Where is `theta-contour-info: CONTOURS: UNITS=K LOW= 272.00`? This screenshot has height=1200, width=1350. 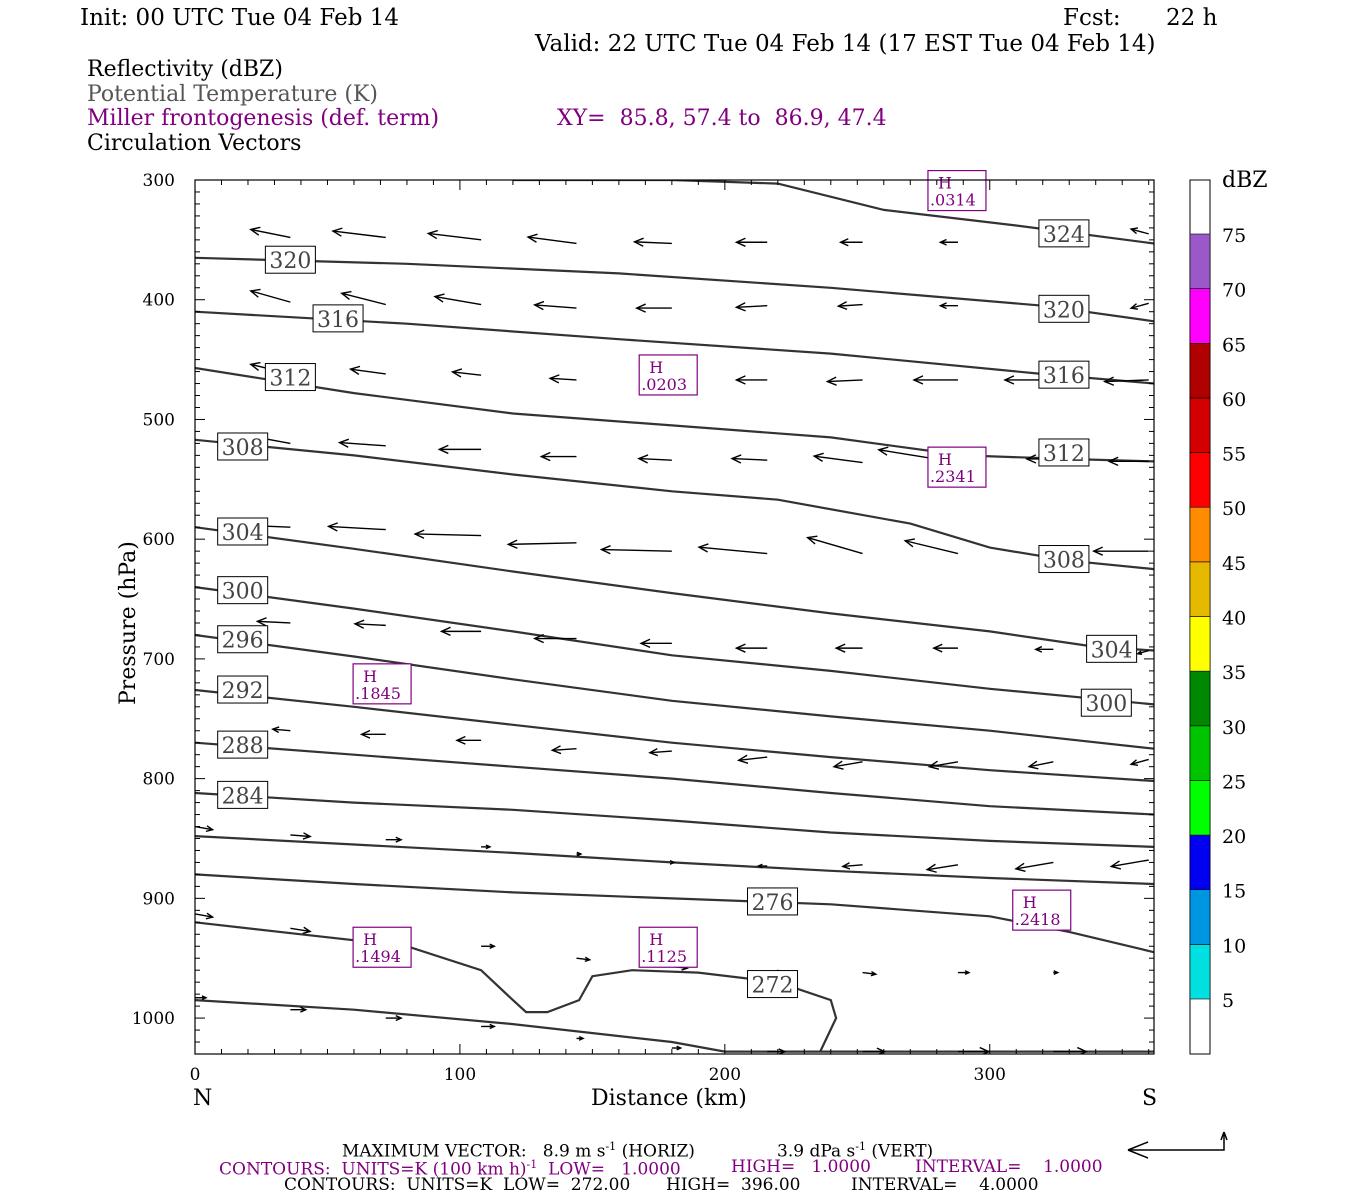
theta-contour-info: CONTOURS: UNITS=K LOW= 272.00 is located at coordinates (457, 1185).